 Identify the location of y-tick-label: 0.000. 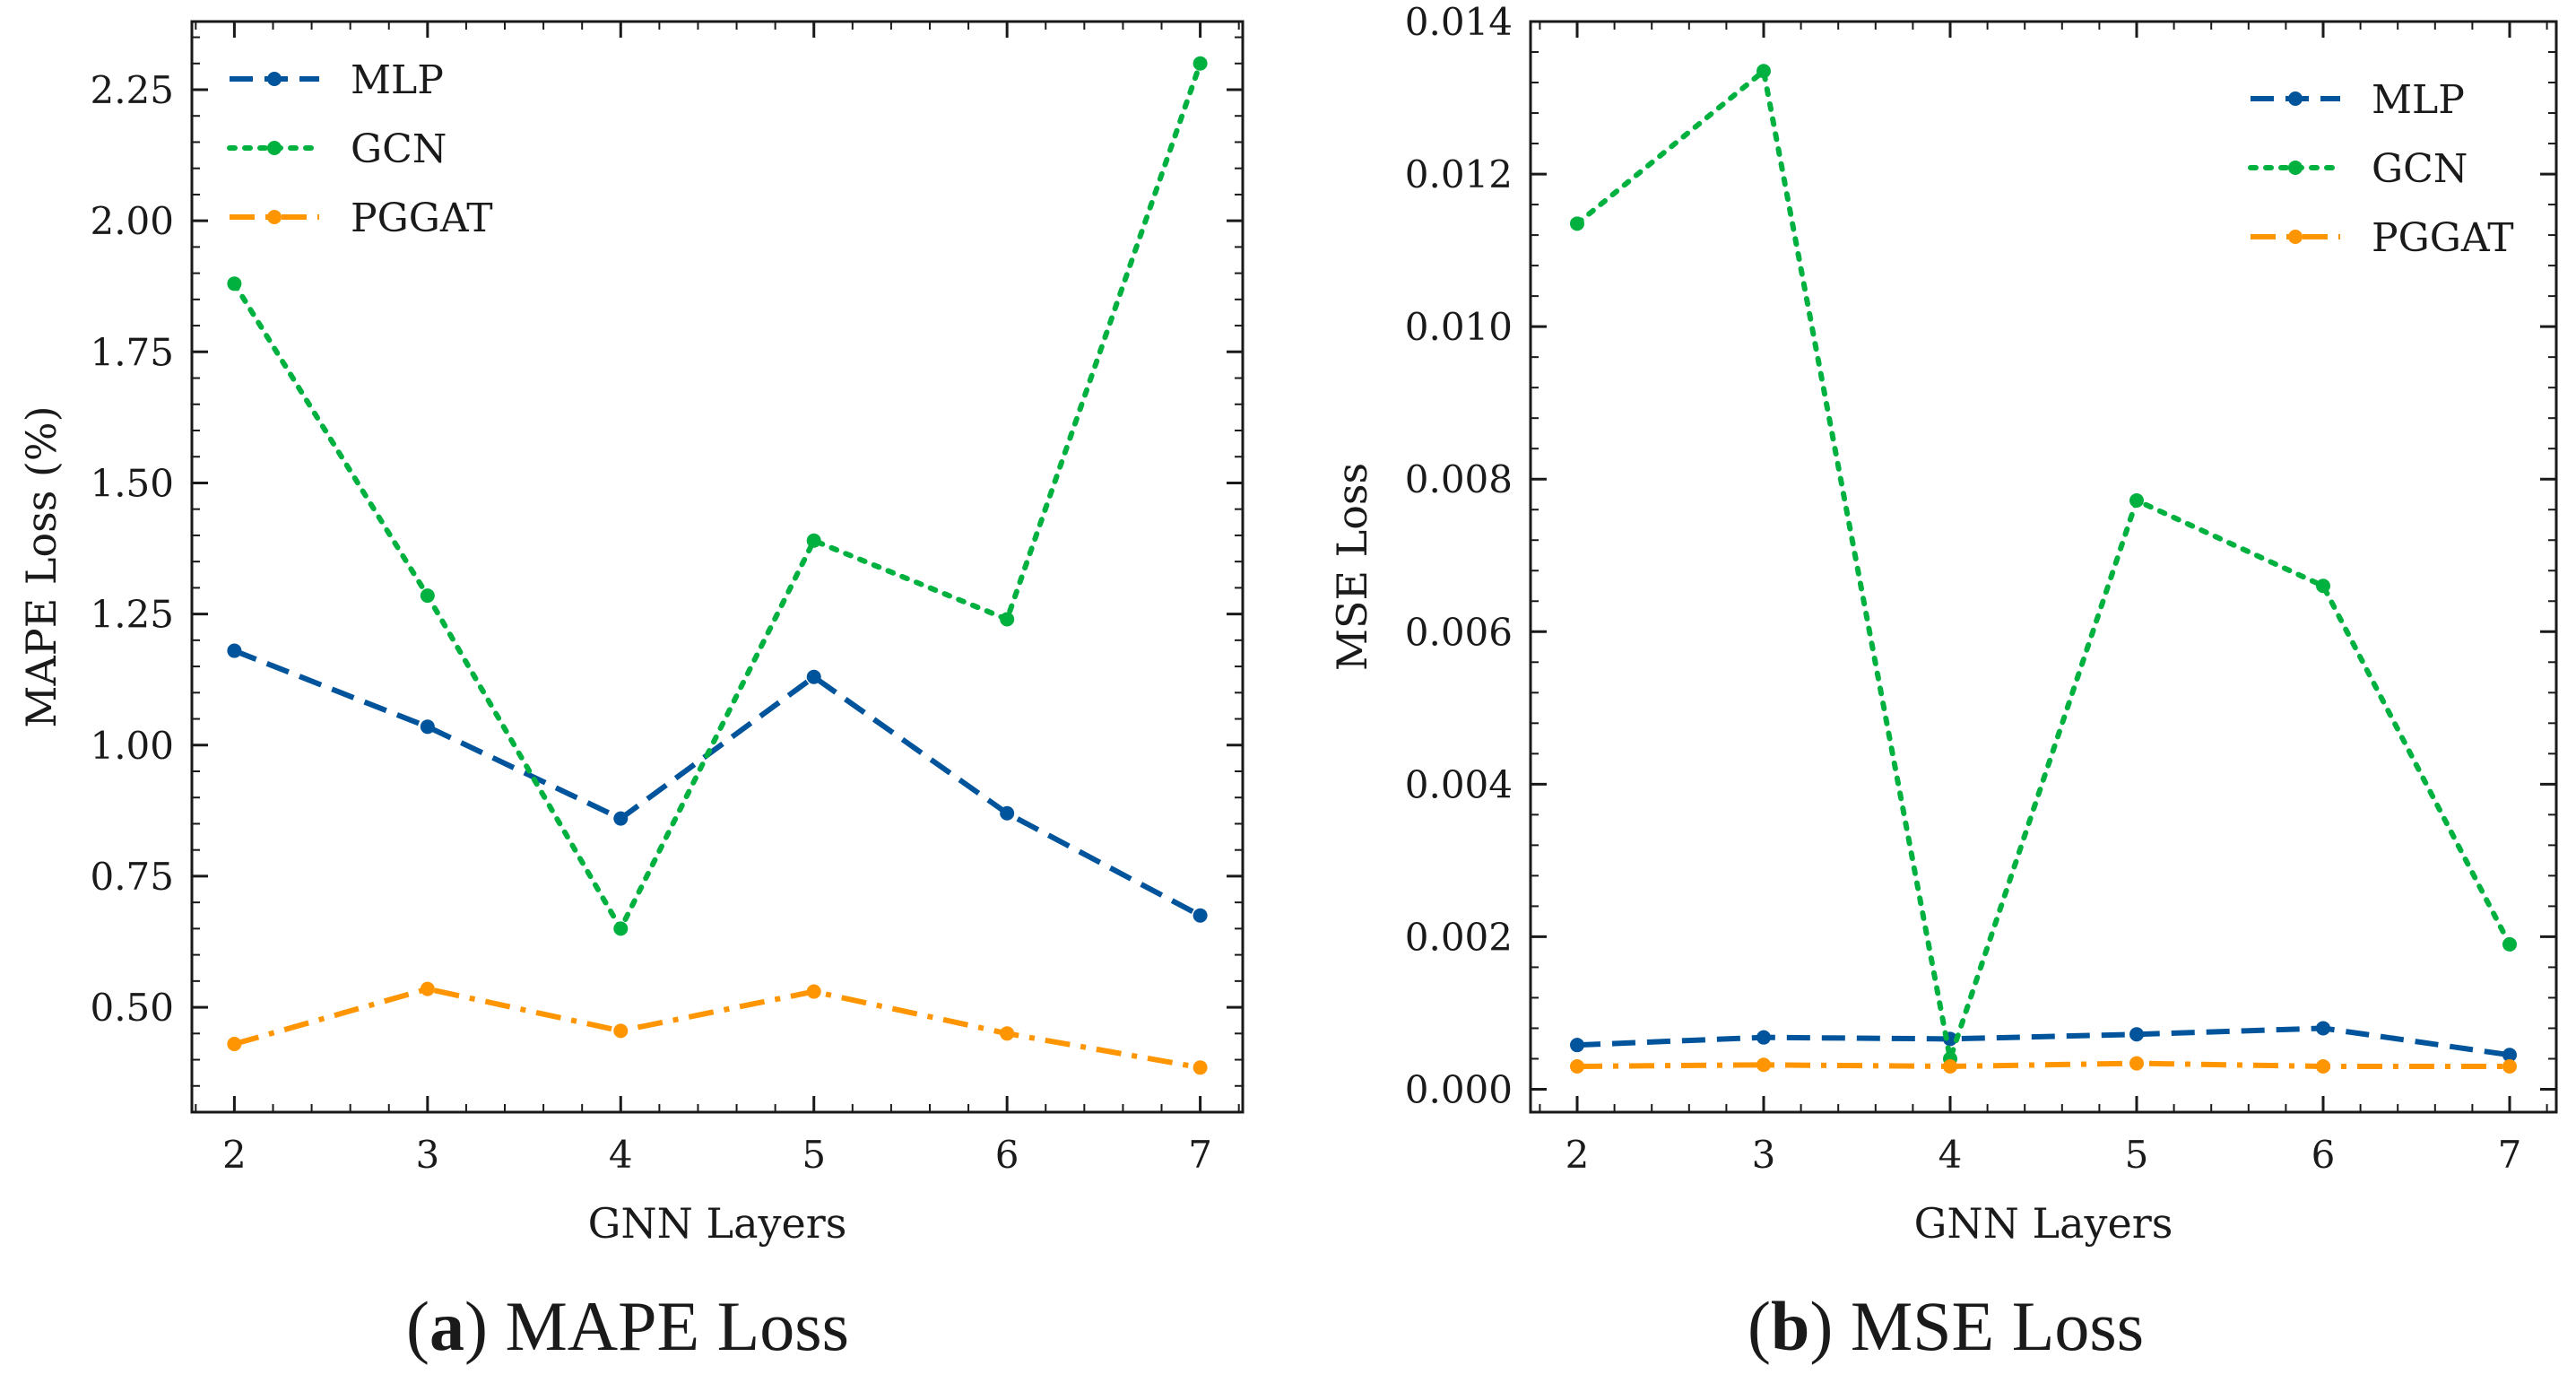
(1459, 1089).